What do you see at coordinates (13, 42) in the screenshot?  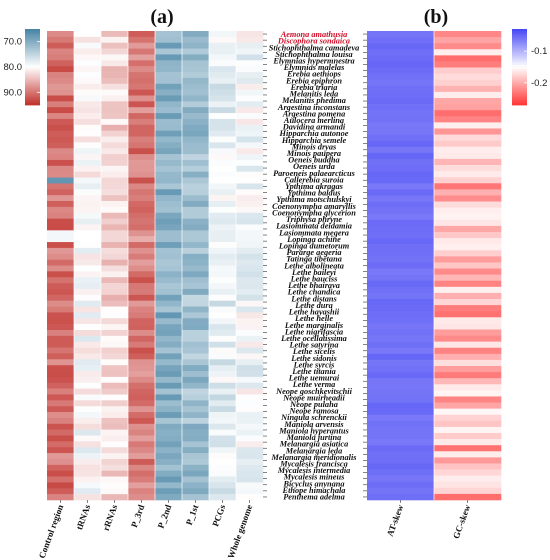 I see `legend-tick-label: 70.0` at bounding box center [13, 42].